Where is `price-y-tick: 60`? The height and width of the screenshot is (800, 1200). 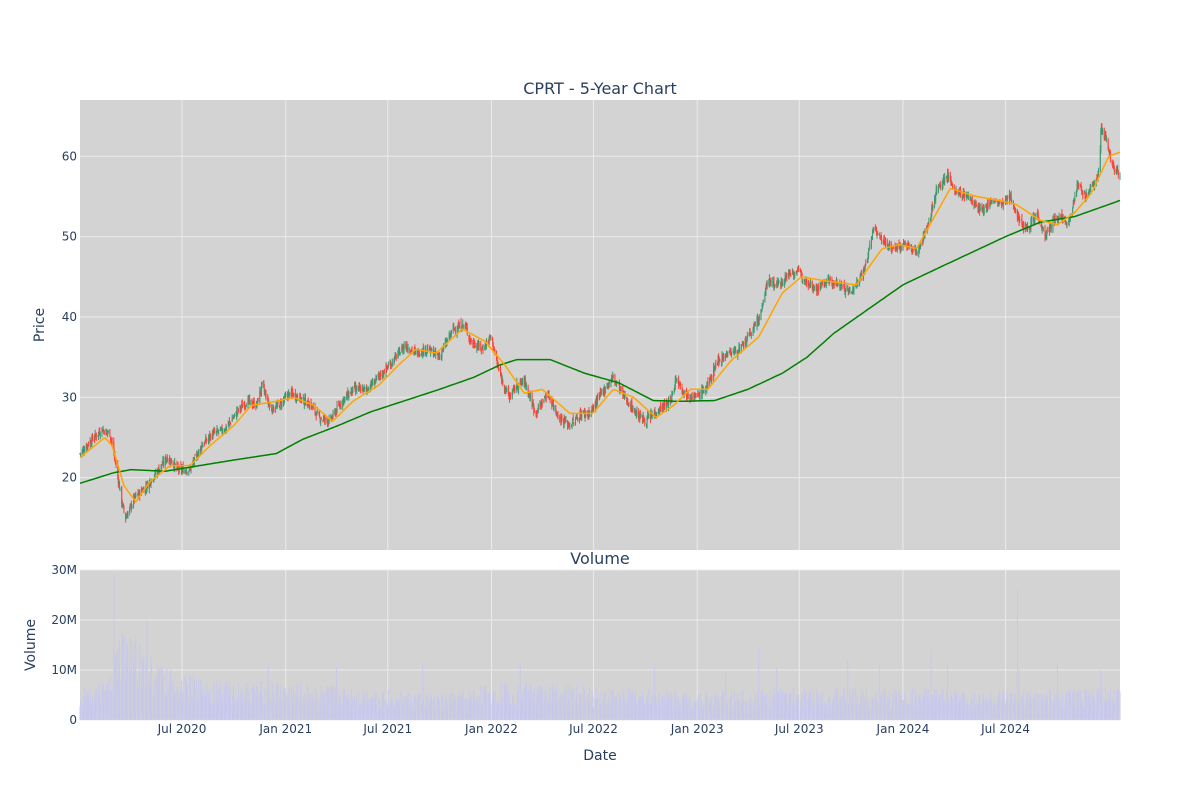 price-y-tick: 60 is located at coordinates (69, 156).